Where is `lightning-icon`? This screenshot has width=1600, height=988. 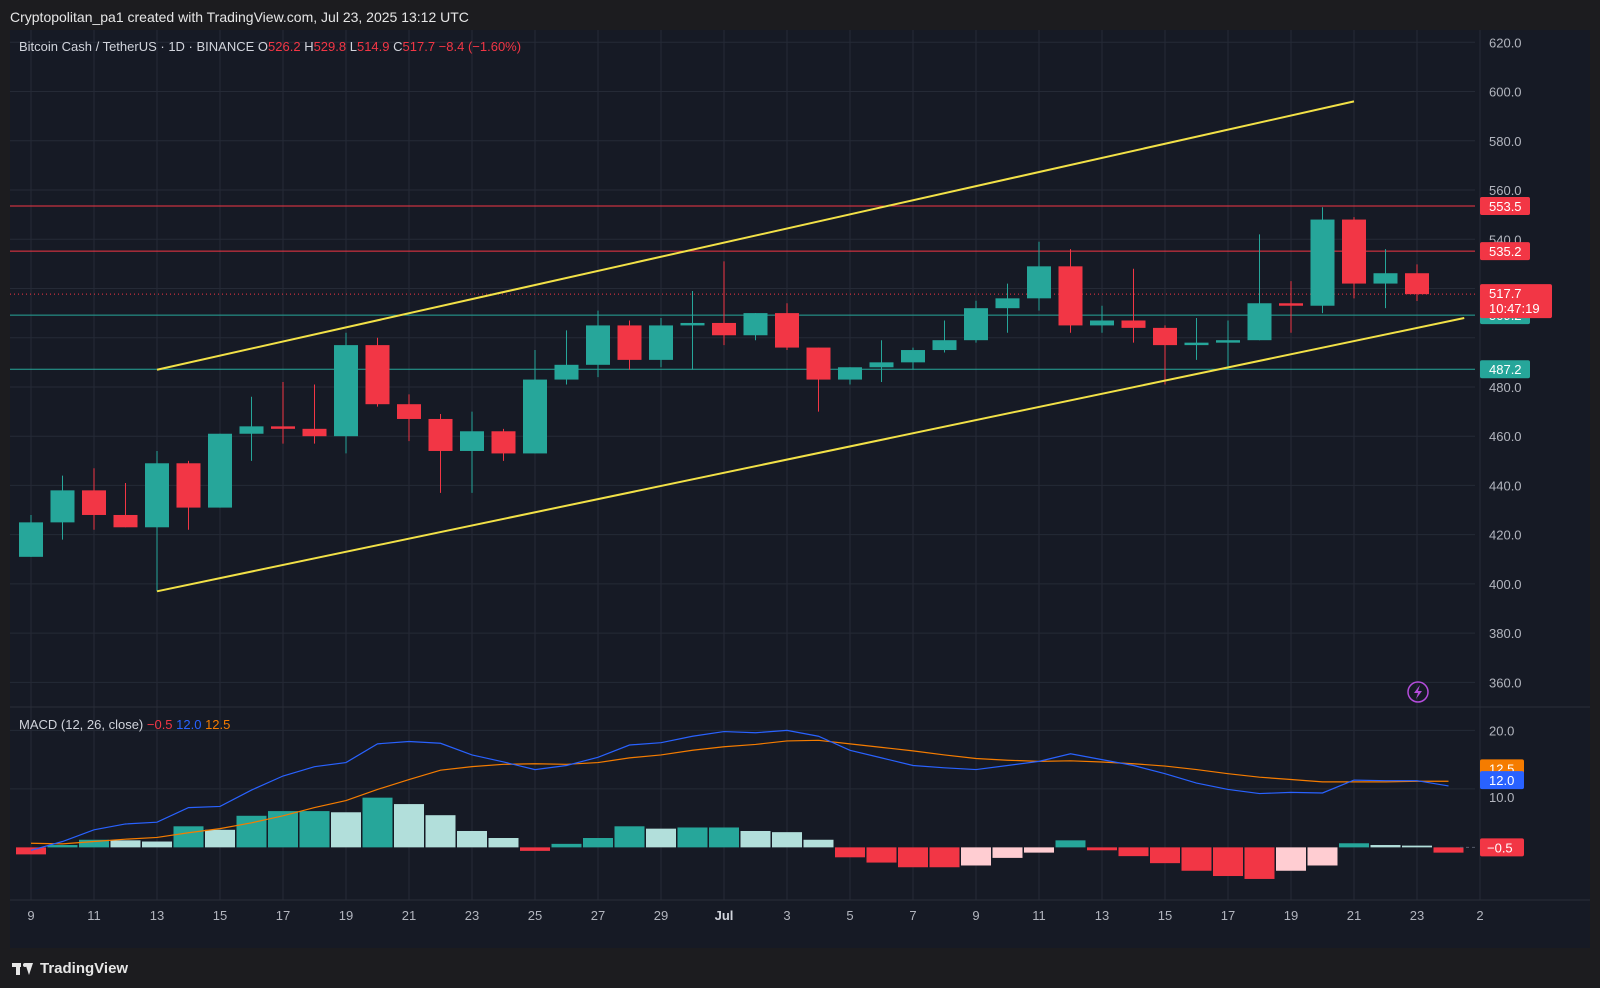
lightning-icon is located at coordinates (1418, 692).